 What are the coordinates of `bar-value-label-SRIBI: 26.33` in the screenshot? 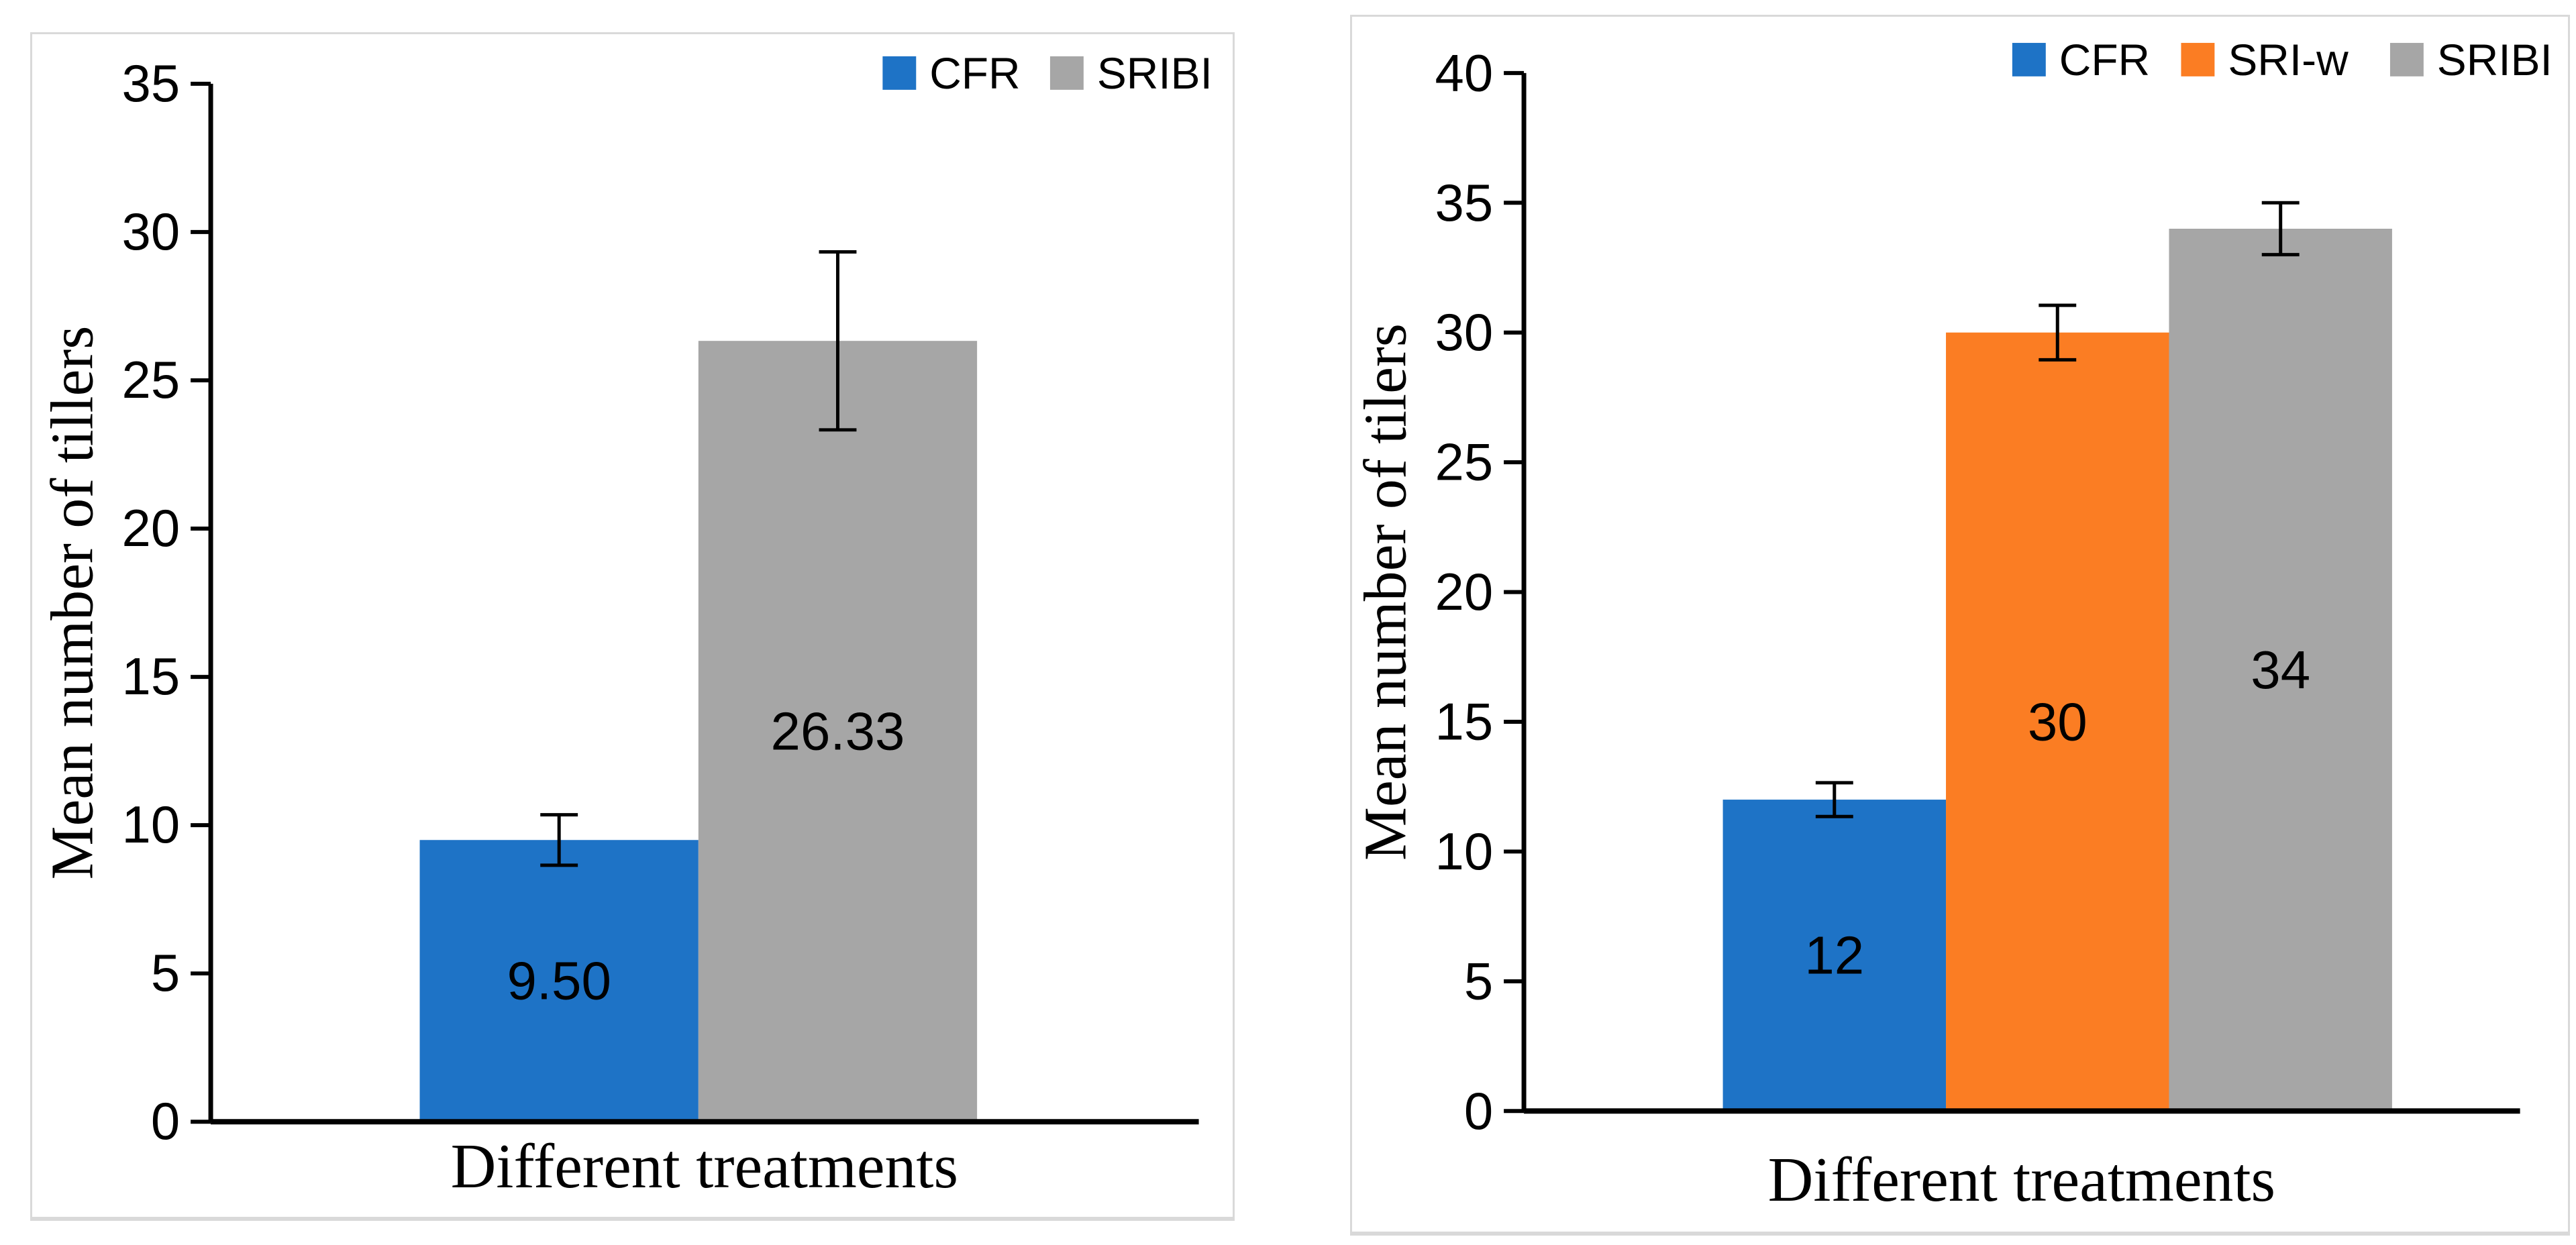 It's located at (838, 731).